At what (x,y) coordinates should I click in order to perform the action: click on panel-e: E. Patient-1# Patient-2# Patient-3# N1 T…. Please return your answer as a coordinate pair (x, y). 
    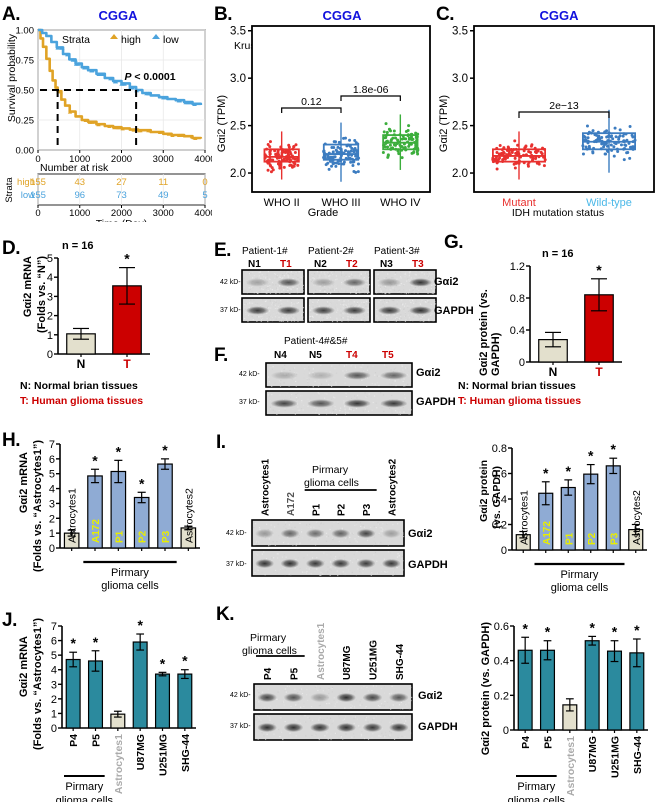
    Looking at the image, I should click on (343, 280).